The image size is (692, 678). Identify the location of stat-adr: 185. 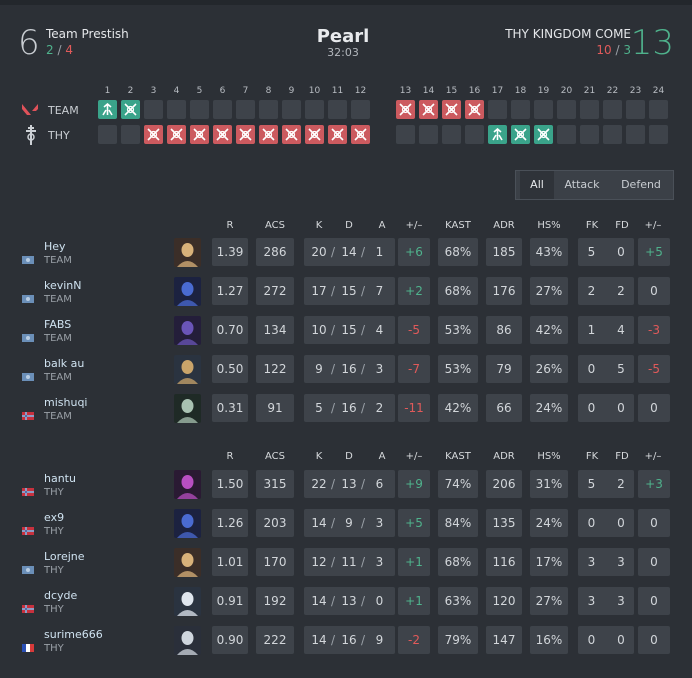
(504, 252).